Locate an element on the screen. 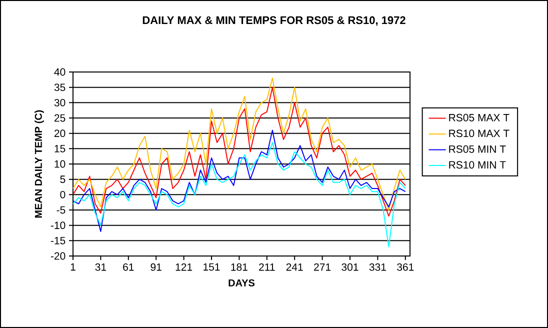  y-tick-label: 20 is located at coordinates (60, 134).